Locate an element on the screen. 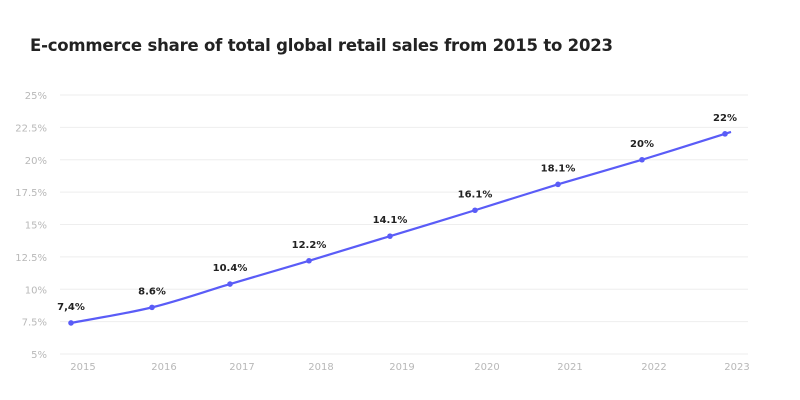  y-axis-ticks: 5% 7.5% 10% 12.5% 15% 17.5% 20% 22.5% 25% is located at coordinates (31, 226).